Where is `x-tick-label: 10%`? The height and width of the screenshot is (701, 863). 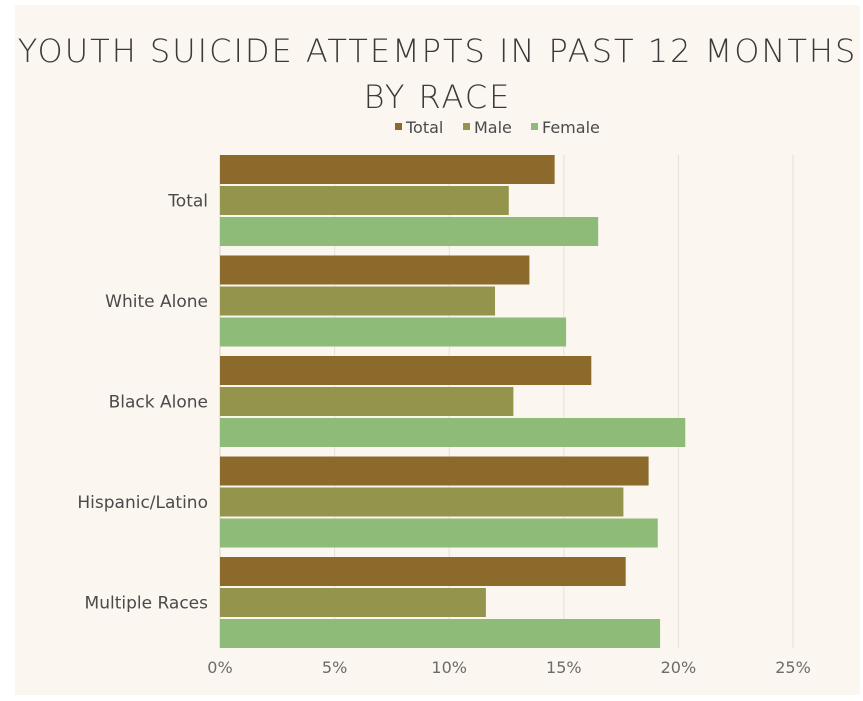
x-tick-label: 10% is located at coordinates (449, 667).